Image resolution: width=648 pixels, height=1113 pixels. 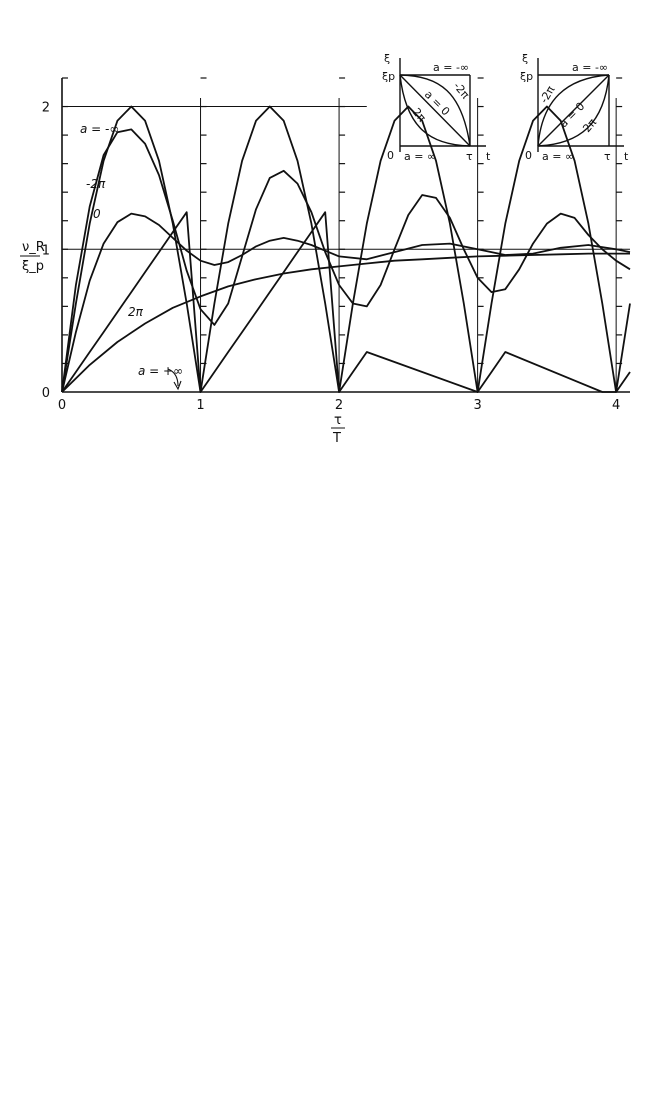 What do you see at coordinates (32, 257) in the screenshot?
I see `y-axis-label: ν_R ξ_p` at bounding box center [32, 257].